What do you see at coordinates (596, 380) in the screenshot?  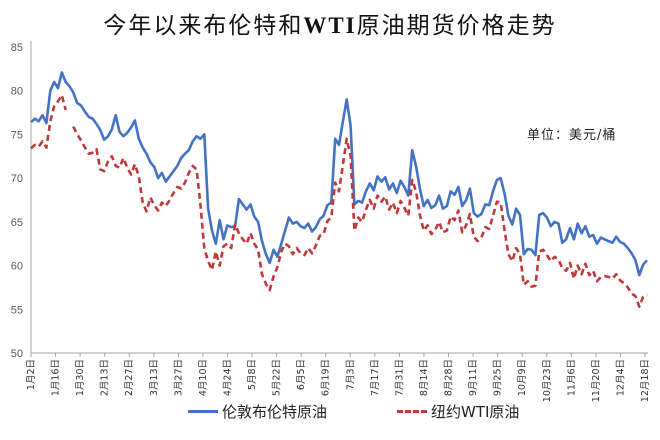 I see `x-tick-label: 11月20日` at bounding box center [596, 380].